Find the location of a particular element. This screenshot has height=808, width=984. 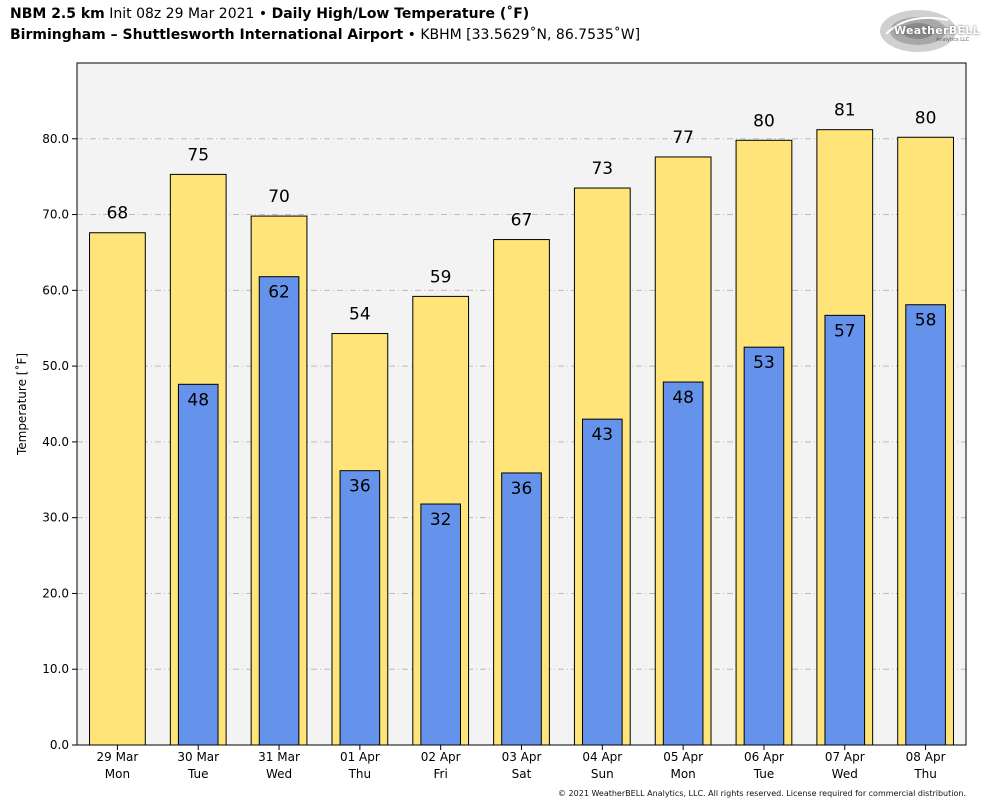

logo-text: WeatherBELL is located at coordinates (937, 30).